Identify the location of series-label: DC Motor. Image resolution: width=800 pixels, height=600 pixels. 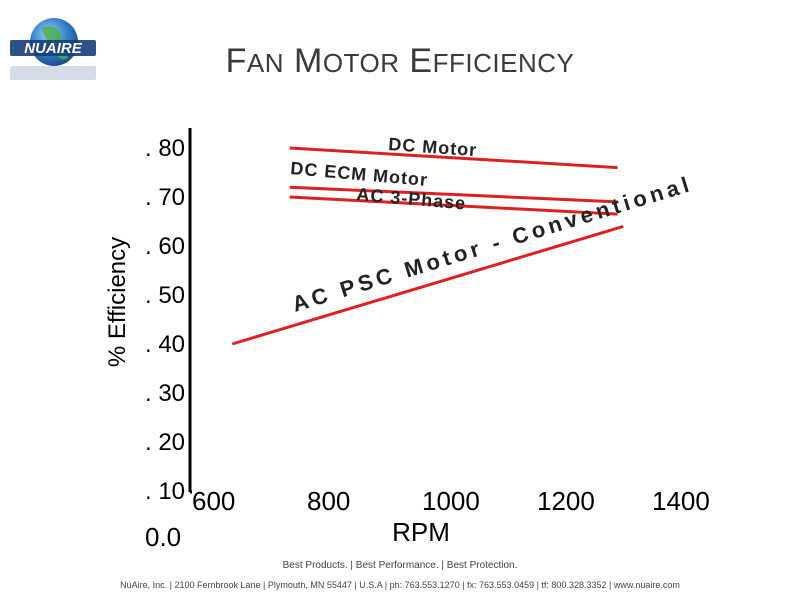
(433, 147).